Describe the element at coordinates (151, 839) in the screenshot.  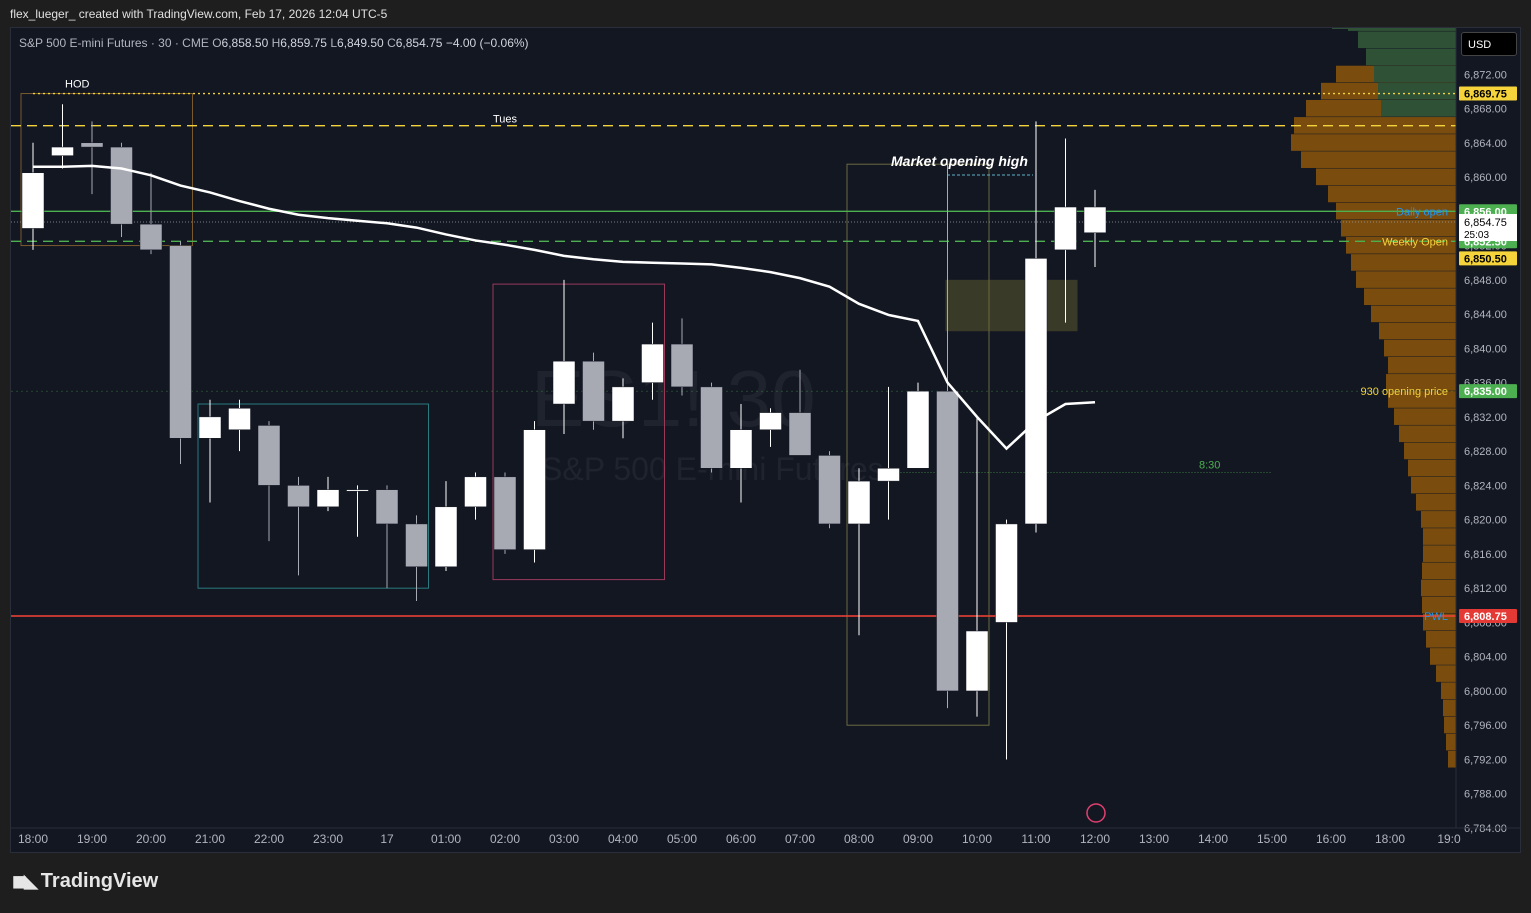
I see `time-tick-label: 20:00` at that location.